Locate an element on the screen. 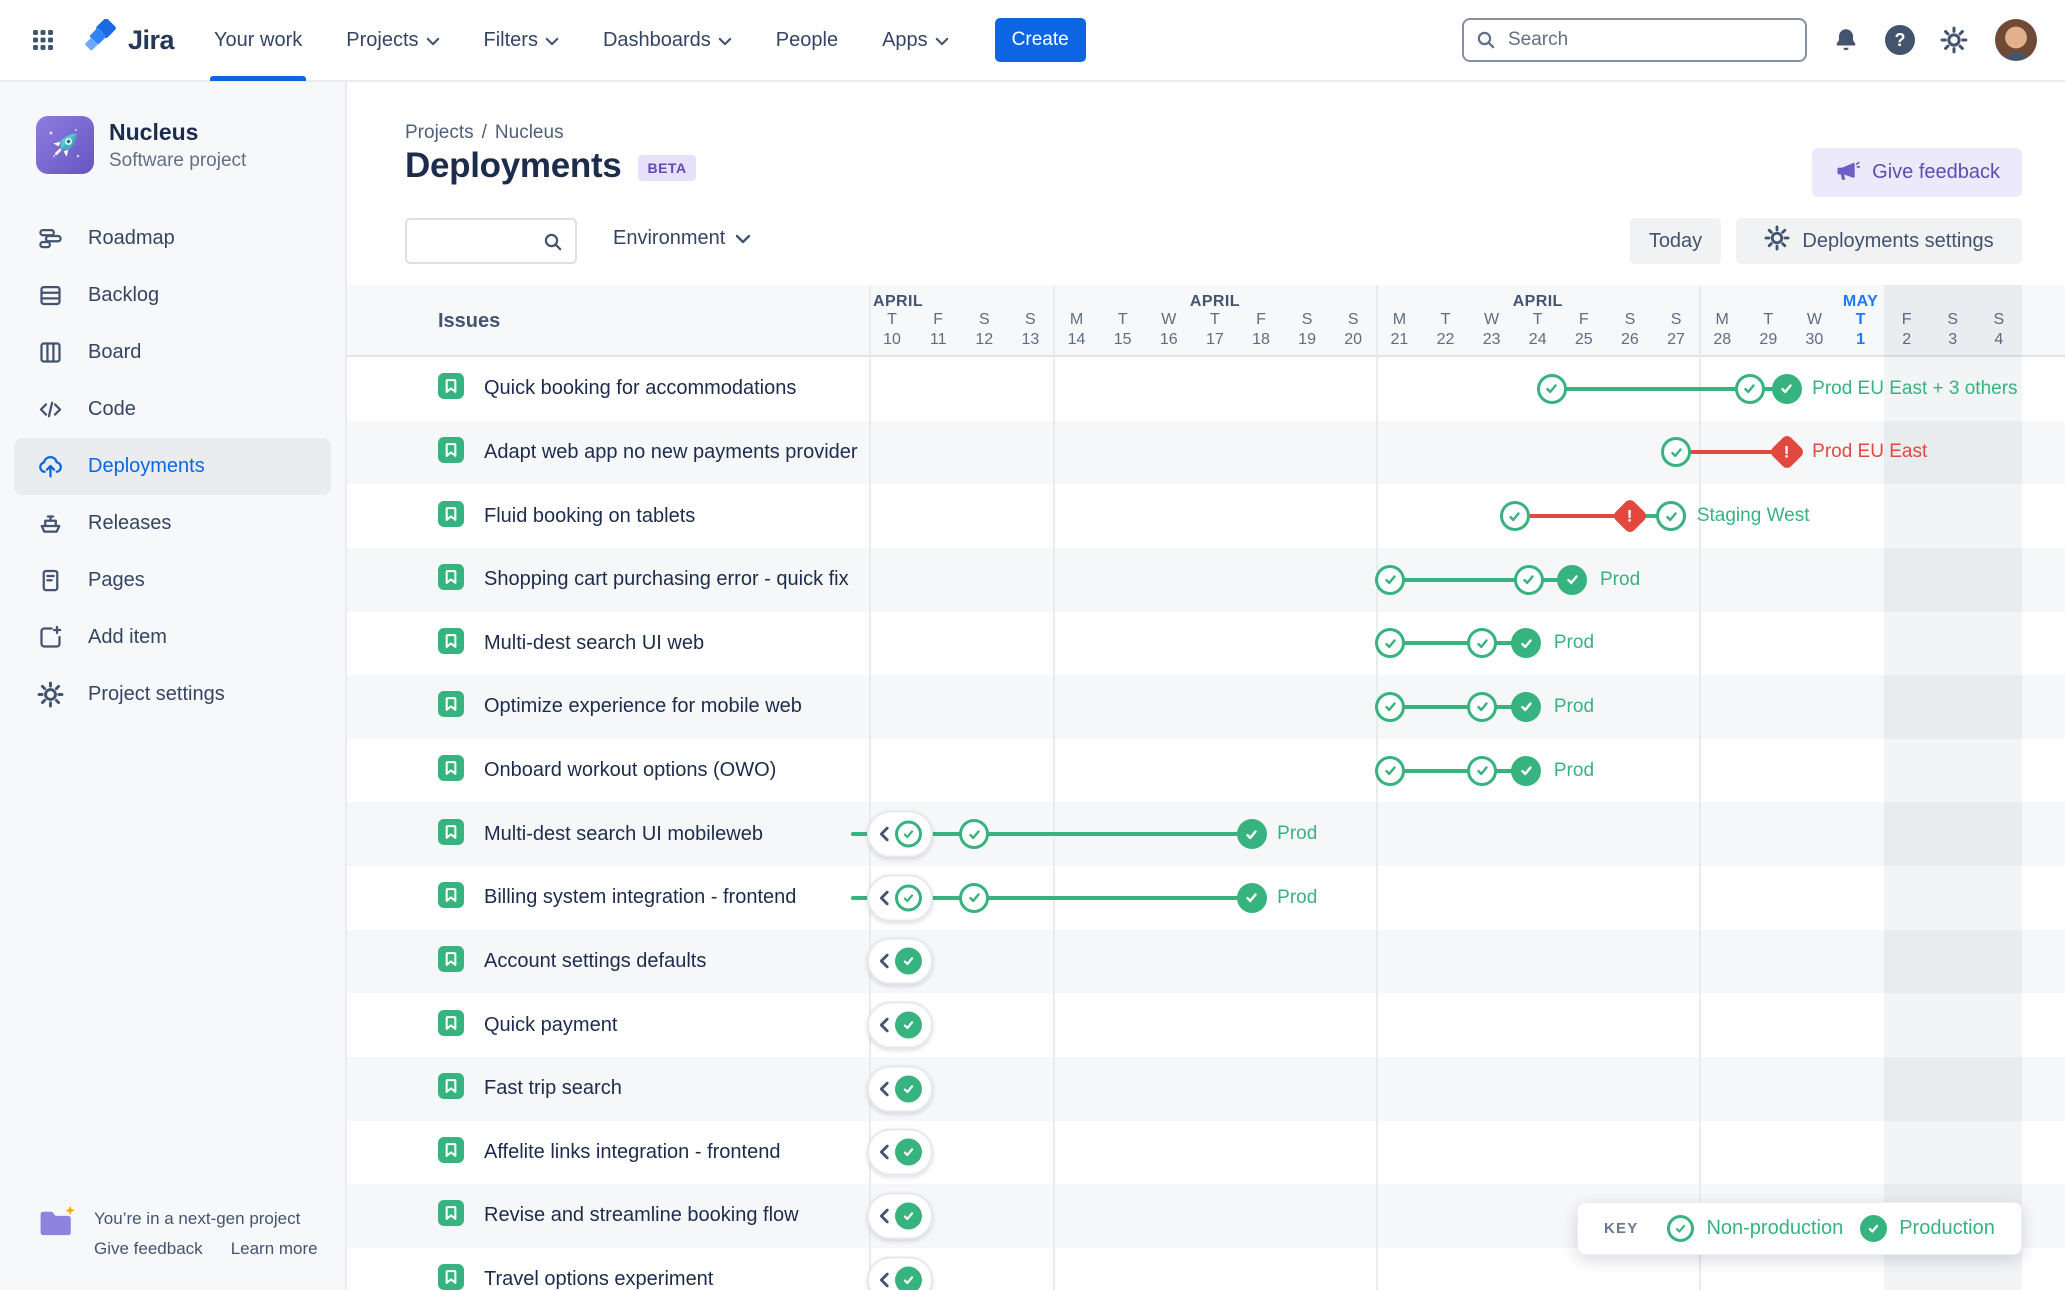 This screenshot has height=1290, width=2065. issue-title: Optimize experience for mobile web is located at coordinates (643, 706).